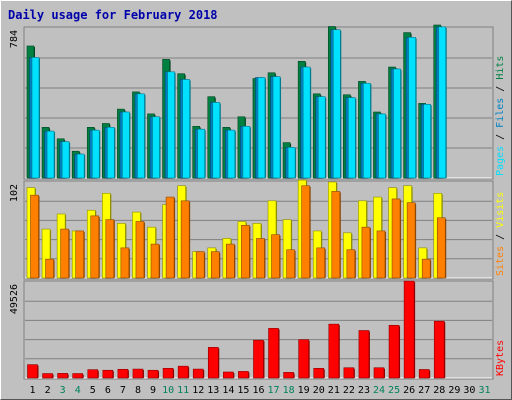 The image size is (512, 400). I want to click on xtick-label-13: 13, so click(213, 390).